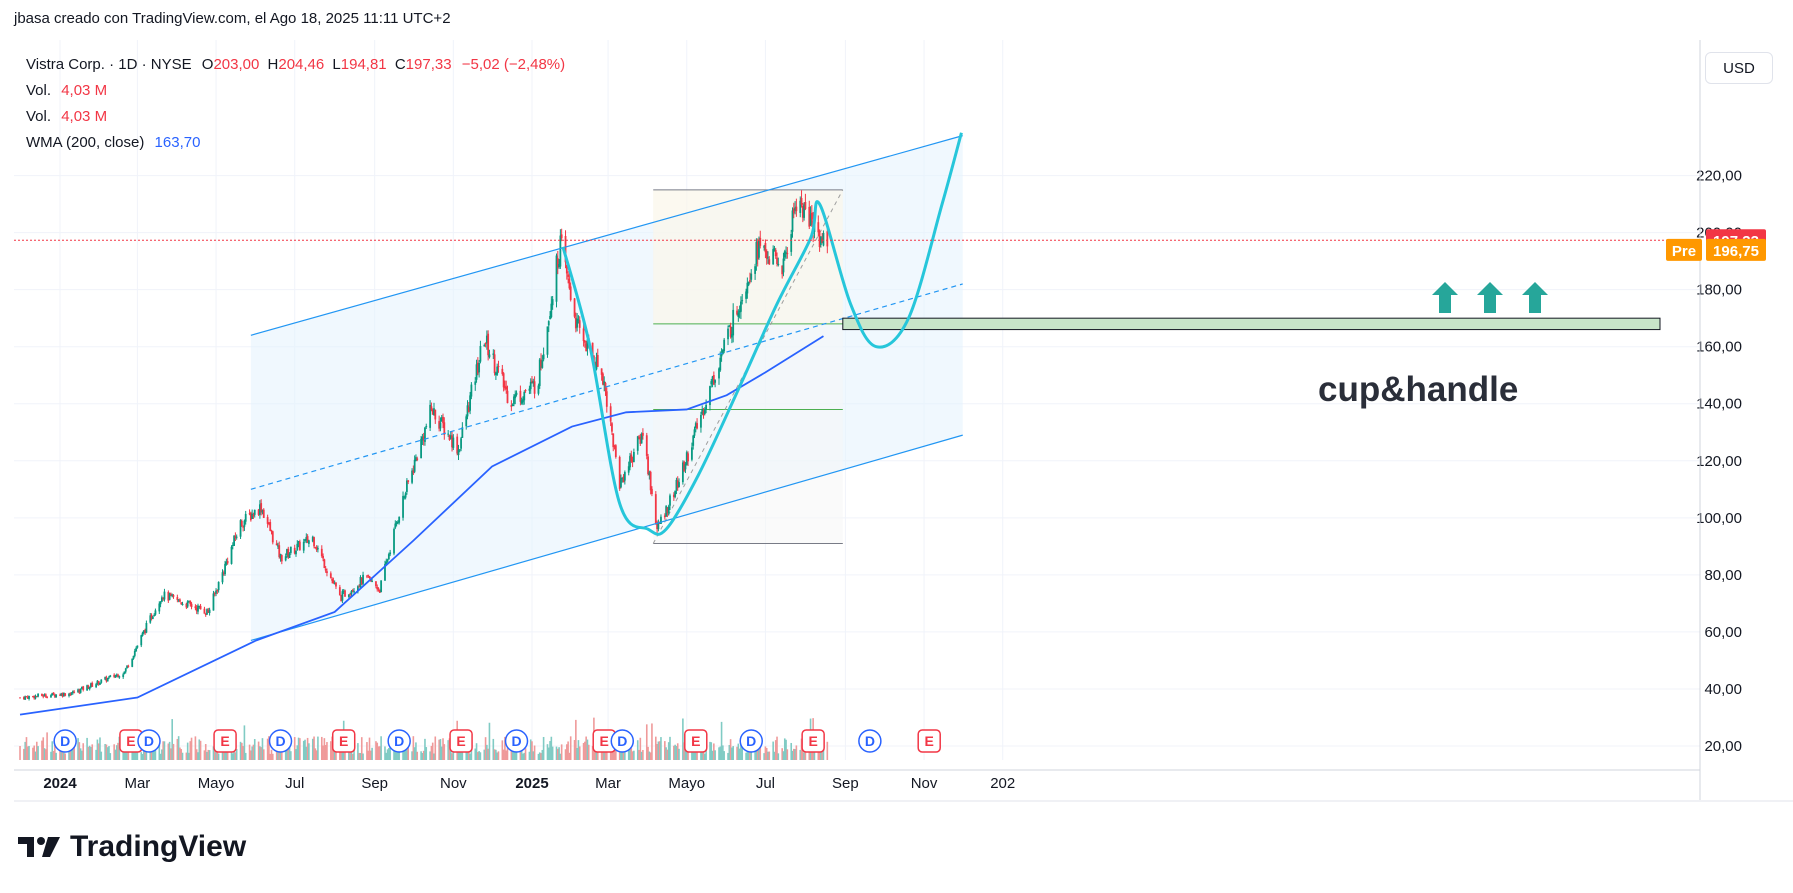 This screenshot has width=1793, height=893. What do you see at coordinates (39, 116) in the screenshot?
I see `legend-vol2-label: Vol.` at bounding box center [39, 116].